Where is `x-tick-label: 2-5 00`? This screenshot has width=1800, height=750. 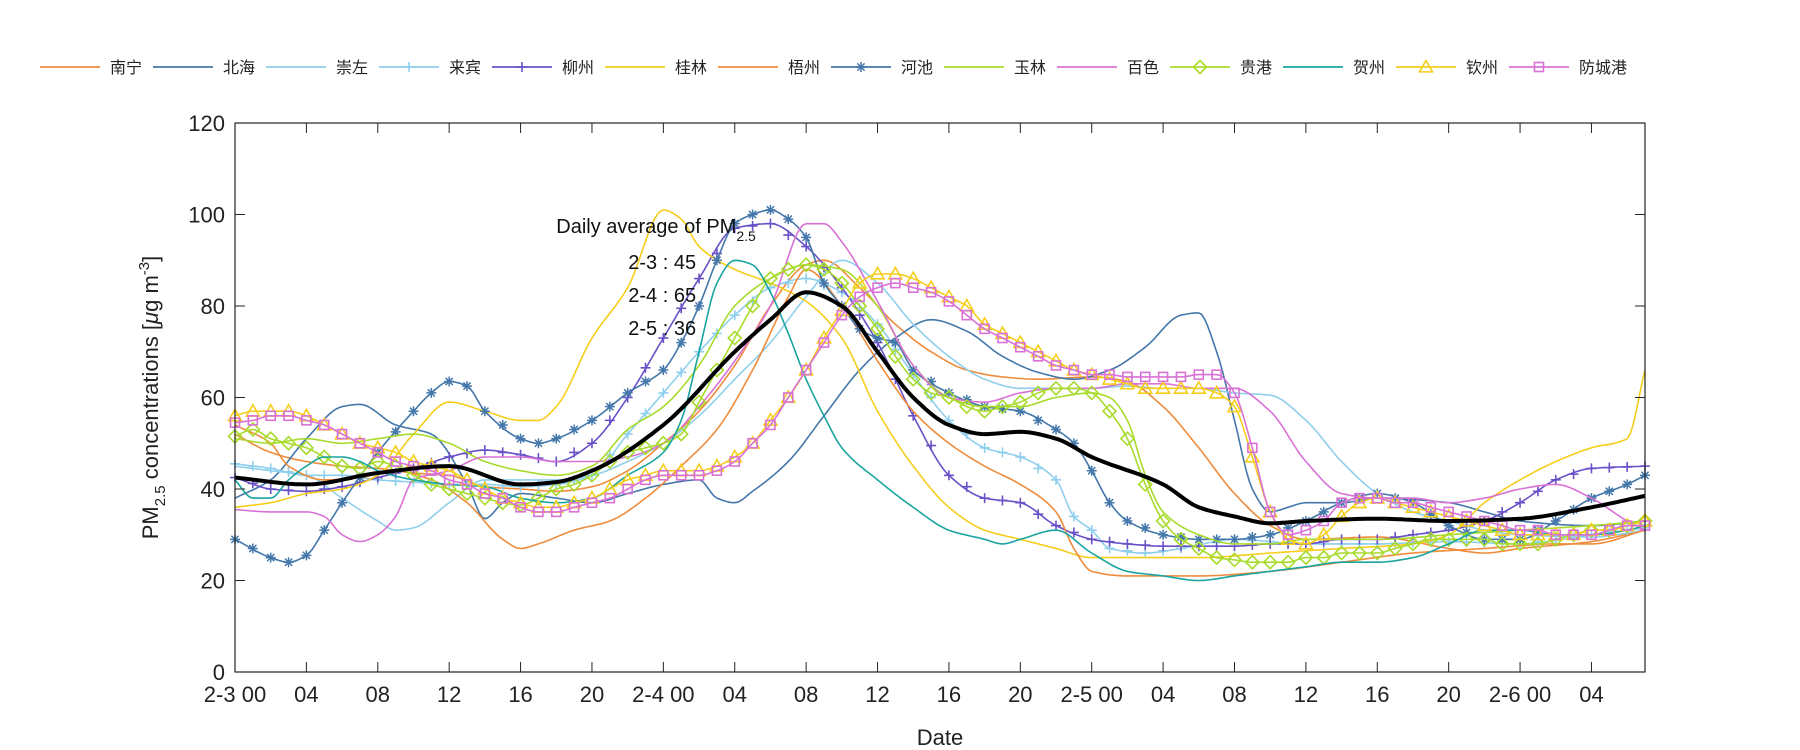 x-tick-label: 2-5 00 is located at coordinates (1092, 694).